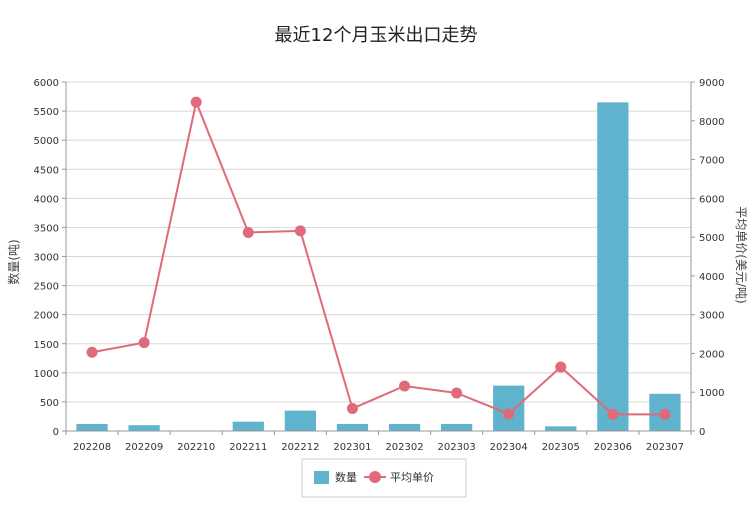 Image resolution: width=753 pixels, height=507 pixels. What do you see at coordinates (457, 447) in the screenshot?
I see `x-tick-label: 202303` at bounding box center [457, 447].